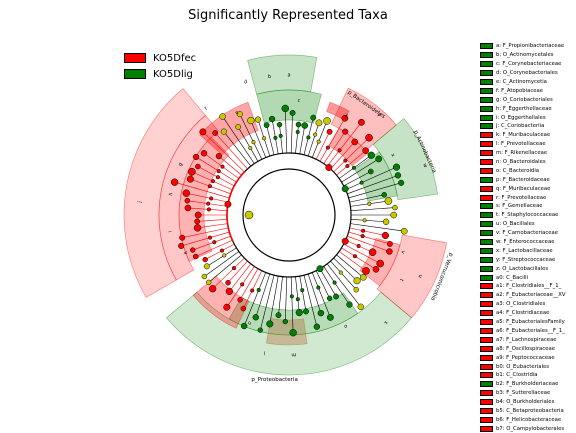 Image resolution: width=576 pixels, height=433 pixels. Describe the element at coordinates (528, 313) in the screenshot. I see `taxa-legend-item: a4: F_Clostridiaceae` at that location.